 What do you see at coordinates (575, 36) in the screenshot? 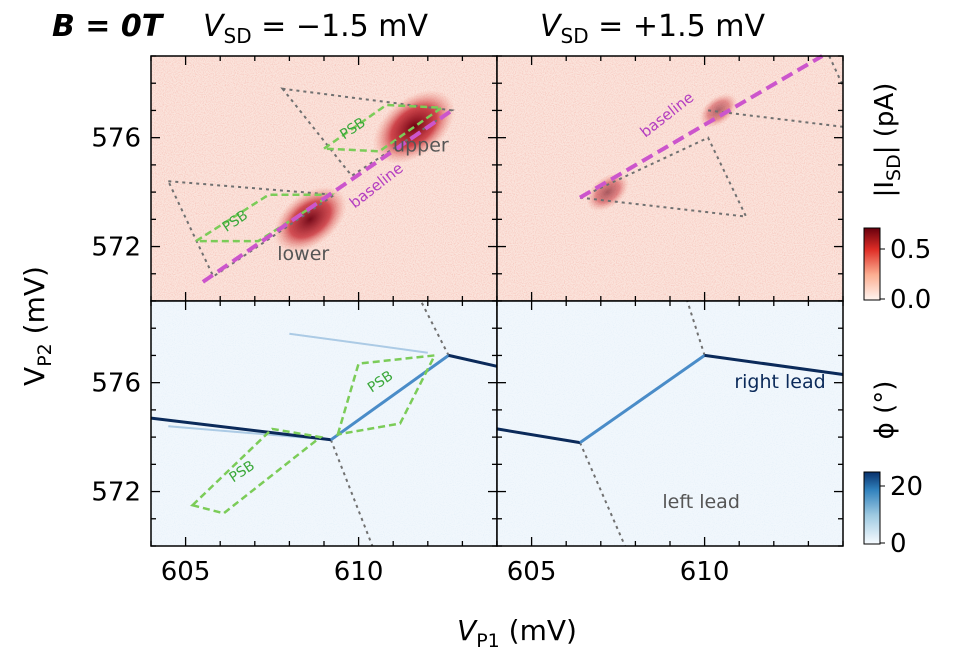
I see `right-title-sub: SD` at bounding box center [575, 36].